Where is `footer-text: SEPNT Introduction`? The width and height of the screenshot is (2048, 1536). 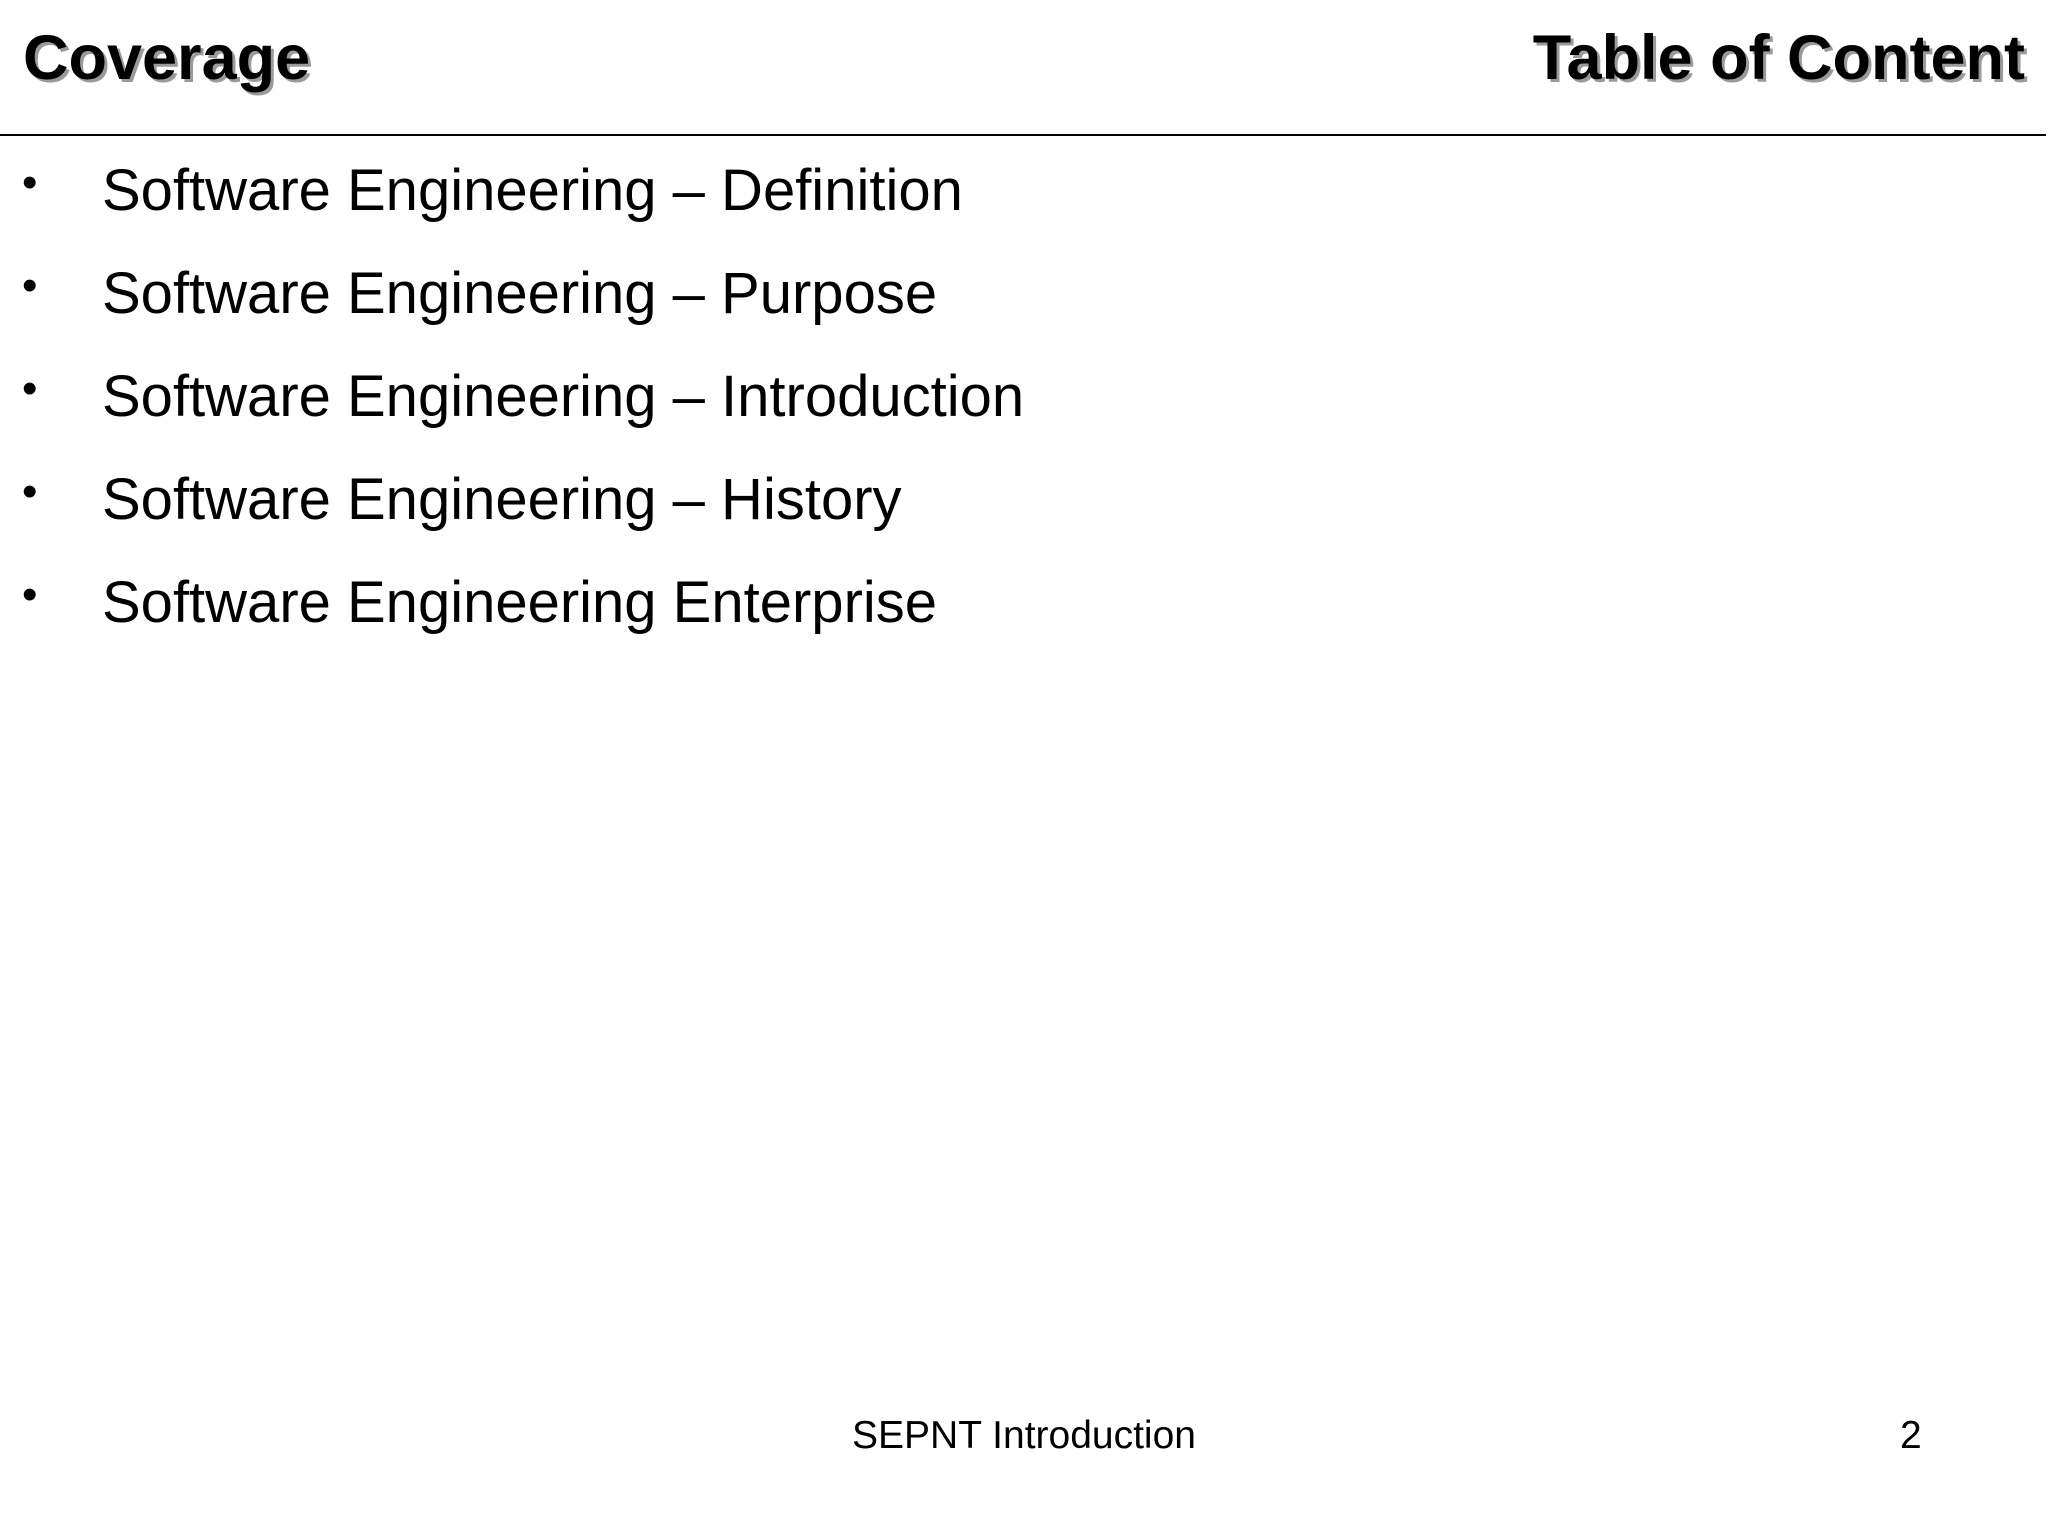 footer-text: SEPNT Introduction is located at coordinates (1024, 1435).